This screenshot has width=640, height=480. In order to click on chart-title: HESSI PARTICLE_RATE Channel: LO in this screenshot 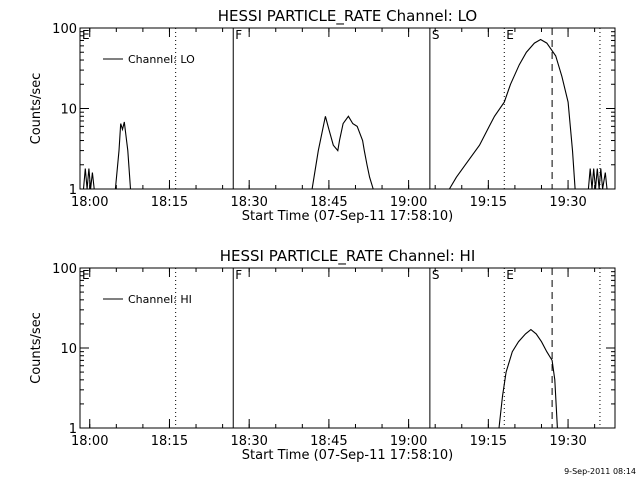, I will do `click(347, 16)`.